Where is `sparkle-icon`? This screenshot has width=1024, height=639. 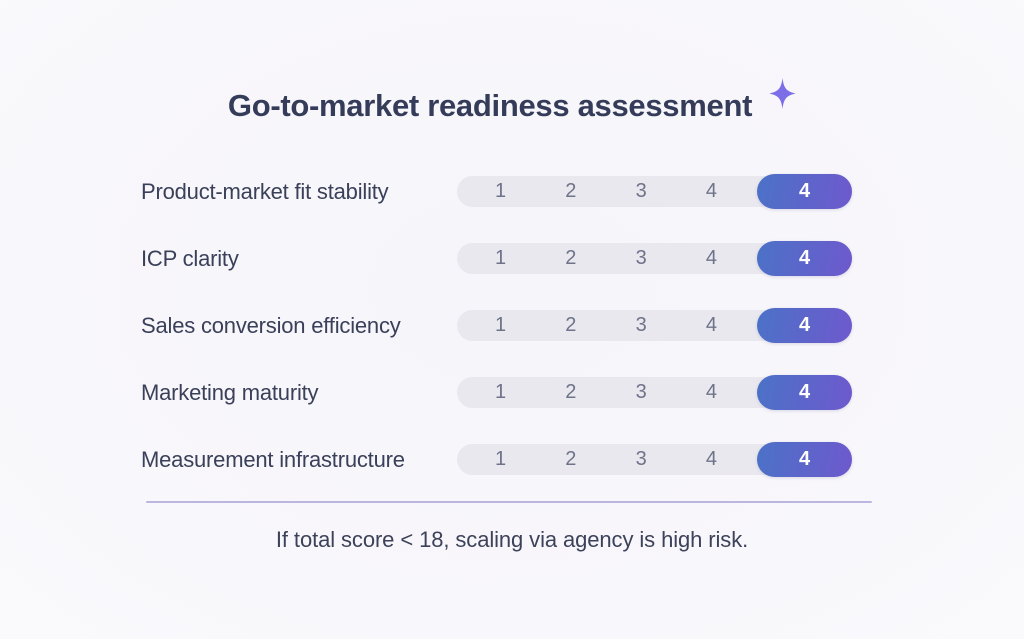
sparkle-icon is located at coordinates (782, 93).